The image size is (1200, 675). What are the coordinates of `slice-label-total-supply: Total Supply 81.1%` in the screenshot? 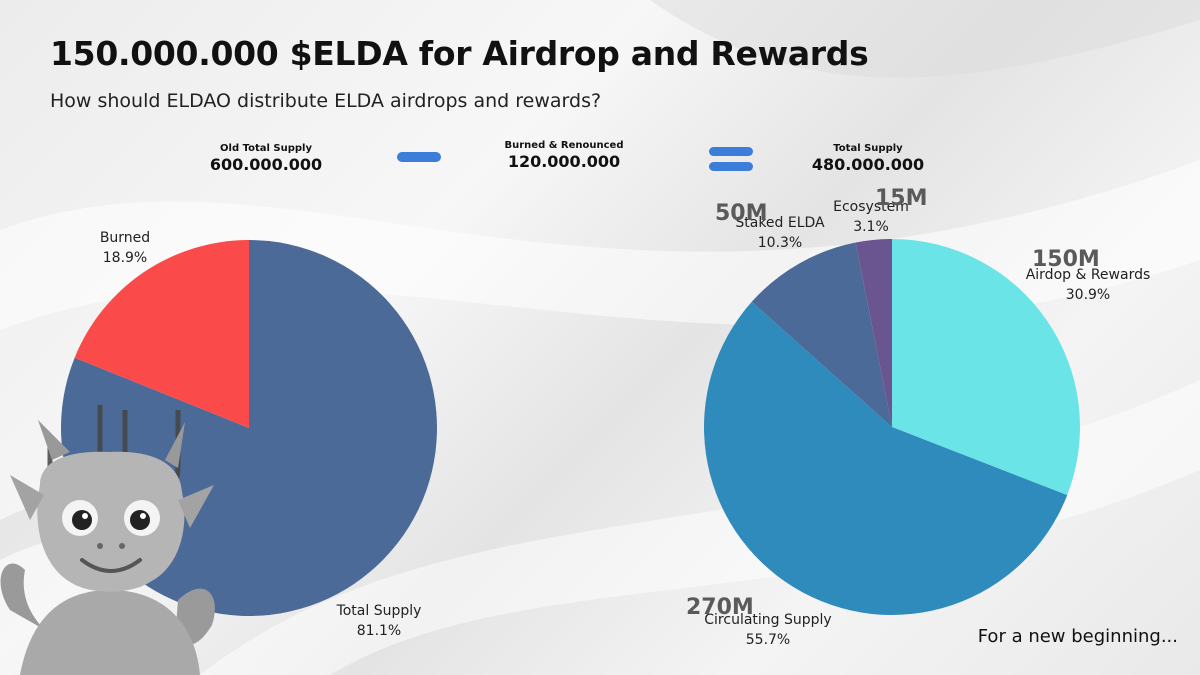 It's located at (379, 621).